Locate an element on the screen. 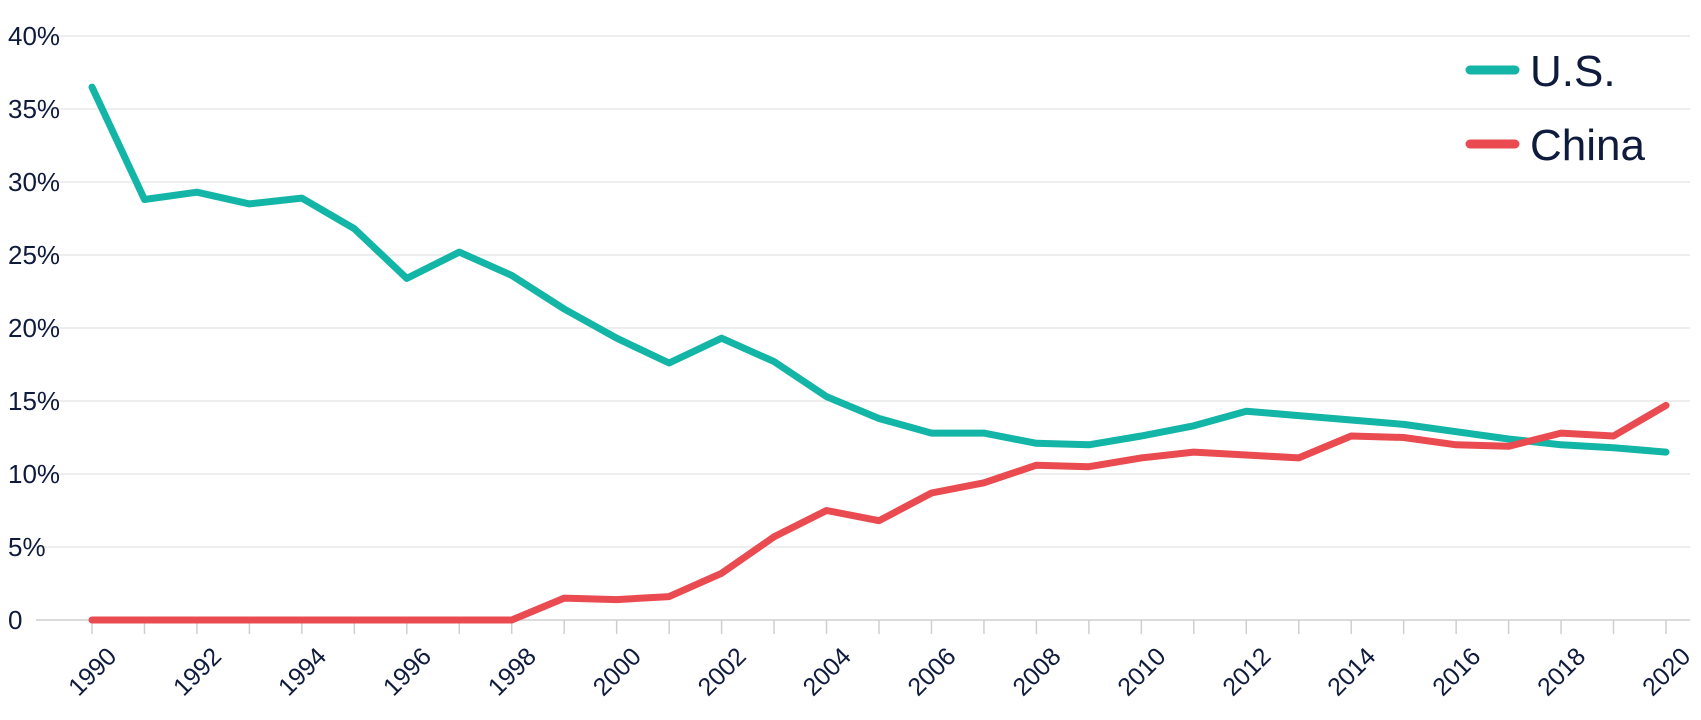 The width and height of the screenshot is (1701, 720). x-tick-label: 2000 is located at coordinates (617, 671).